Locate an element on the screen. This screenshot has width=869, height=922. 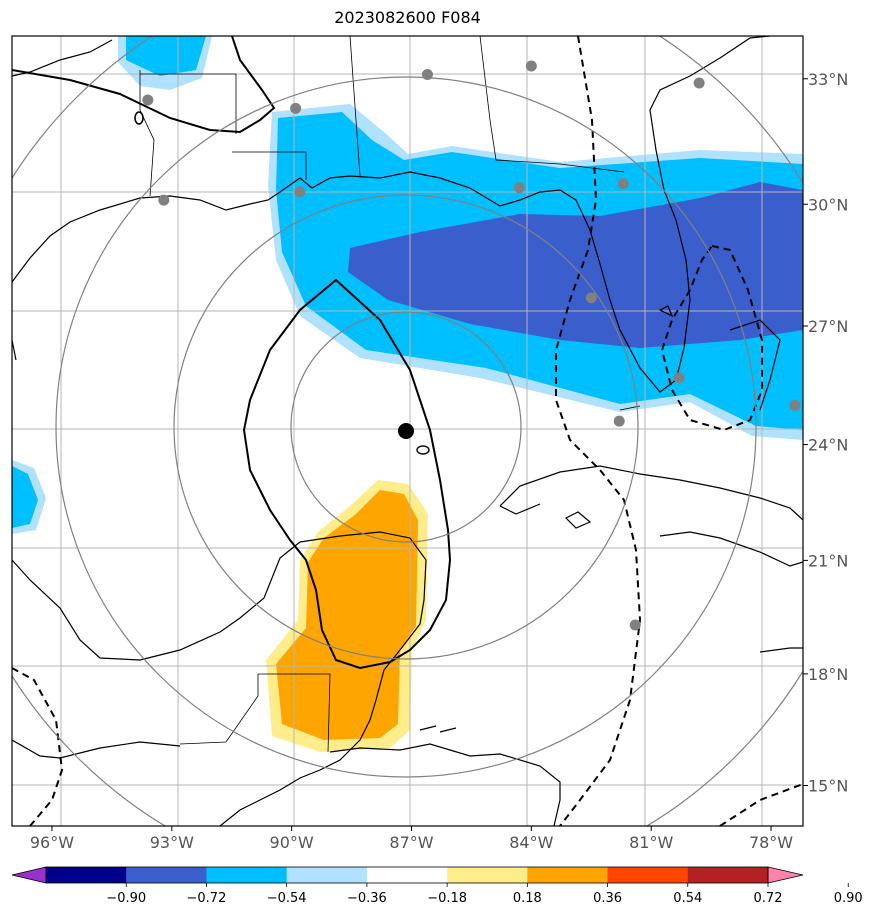
lon-tick-label: 84°W is located at coordinates (531, 842).